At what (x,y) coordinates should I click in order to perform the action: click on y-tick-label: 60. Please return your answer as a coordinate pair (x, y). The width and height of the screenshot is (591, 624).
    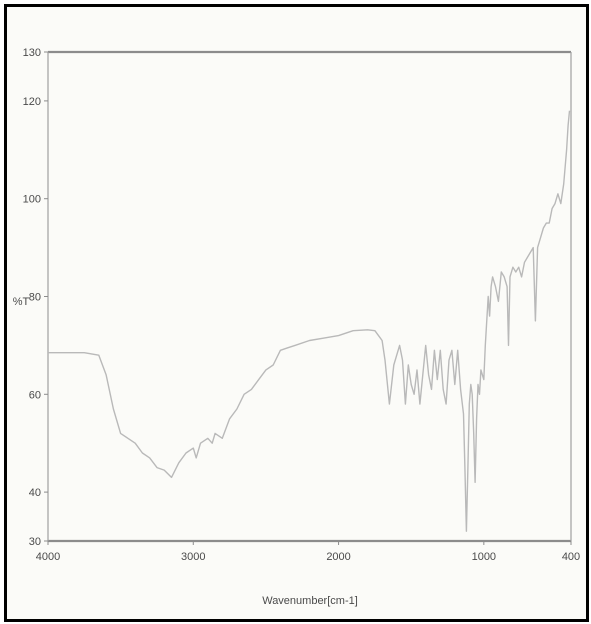
    Looking at the image, I should click on (35, 395).